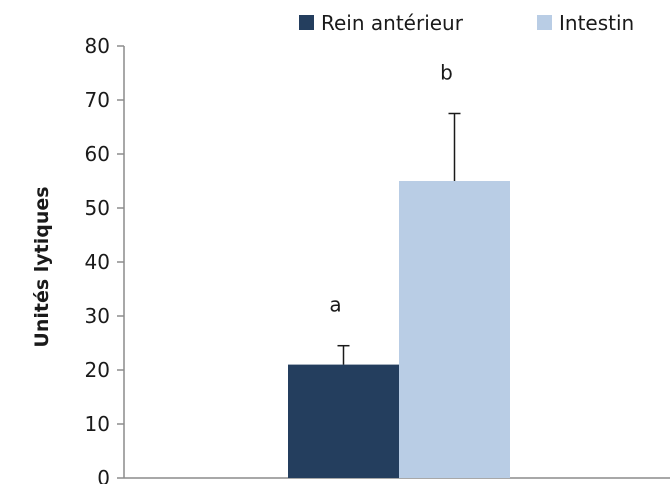  I want to click on y-tick-label: 80, so click(97, 46).